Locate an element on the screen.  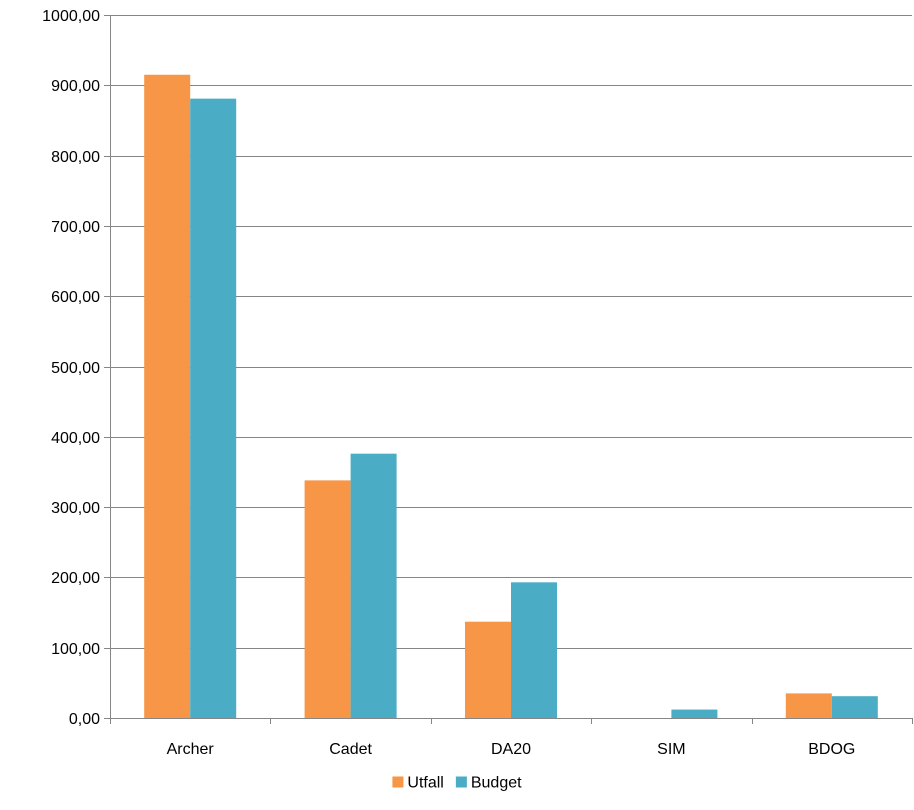
y-tick-label: 700,00 is located at coordinates (75, 227).